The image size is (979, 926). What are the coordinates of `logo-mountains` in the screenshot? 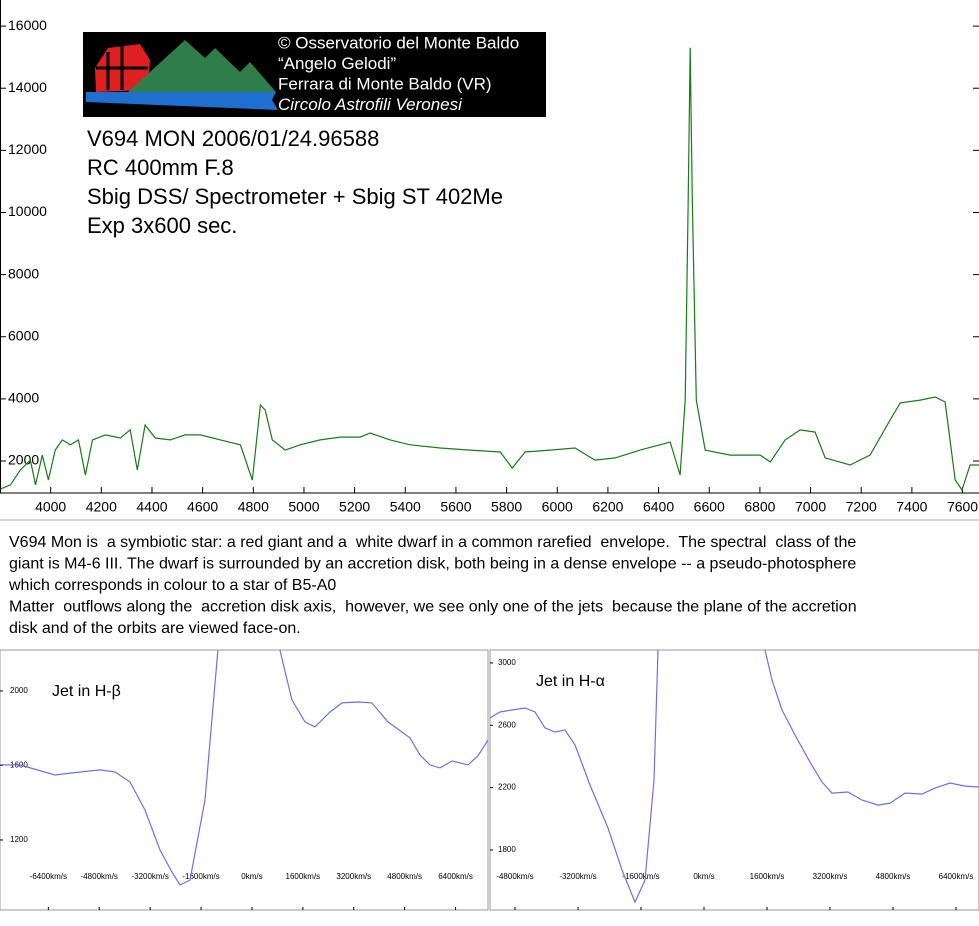 It's located at (202, 66).